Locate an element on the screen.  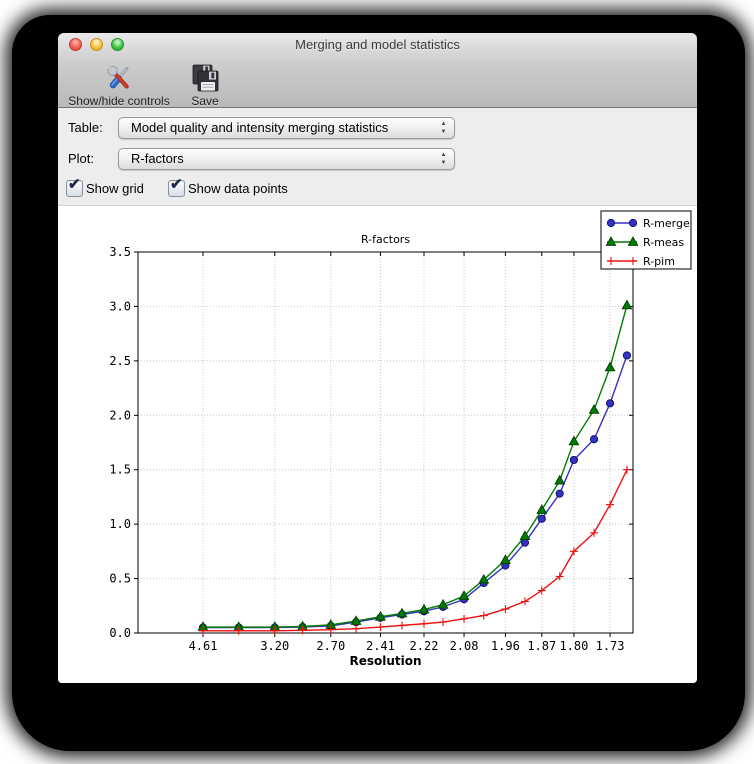
show-grid-checkbox: ✔ is located at coordinates (74, 186).